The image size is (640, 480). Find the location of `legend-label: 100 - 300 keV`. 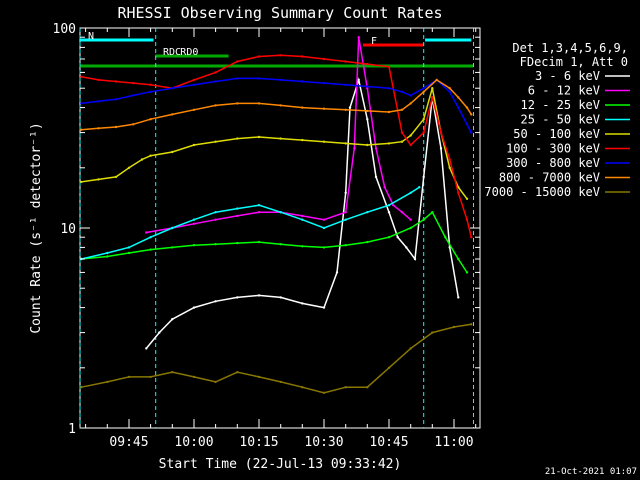

legend-label: 100 - 300 keV is located at coordinates (553, 149).